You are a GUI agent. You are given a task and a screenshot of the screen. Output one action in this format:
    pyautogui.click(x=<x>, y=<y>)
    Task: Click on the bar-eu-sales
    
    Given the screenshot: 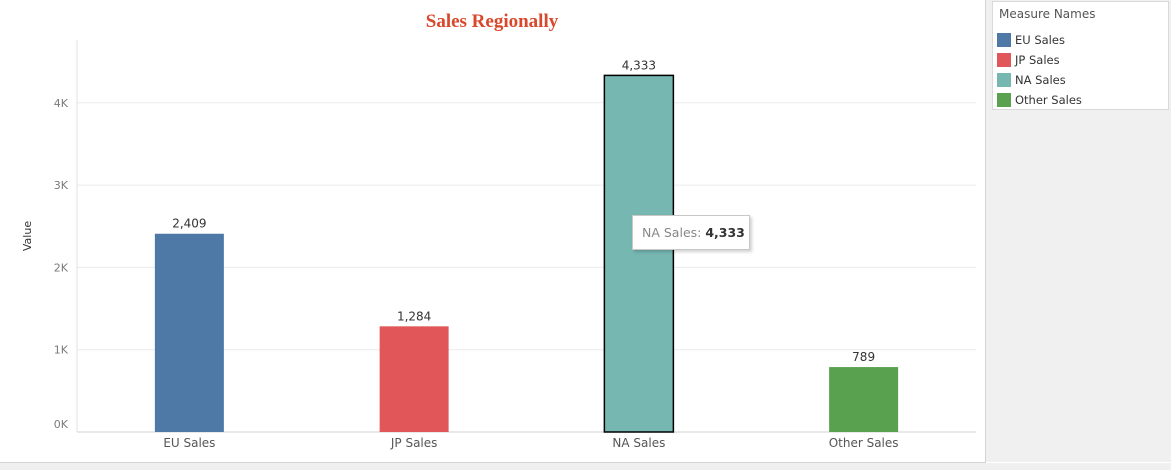 What is the action you would take?
    pyautogui.click(x=189, y=332)
    